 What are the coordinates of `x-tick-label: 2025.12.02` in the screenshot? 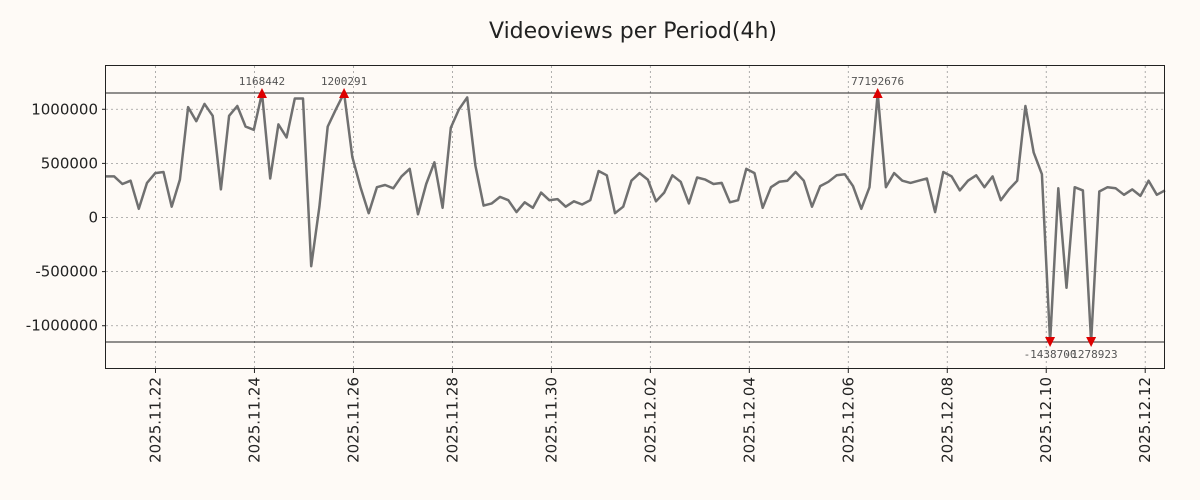 It's located at (650, 420).